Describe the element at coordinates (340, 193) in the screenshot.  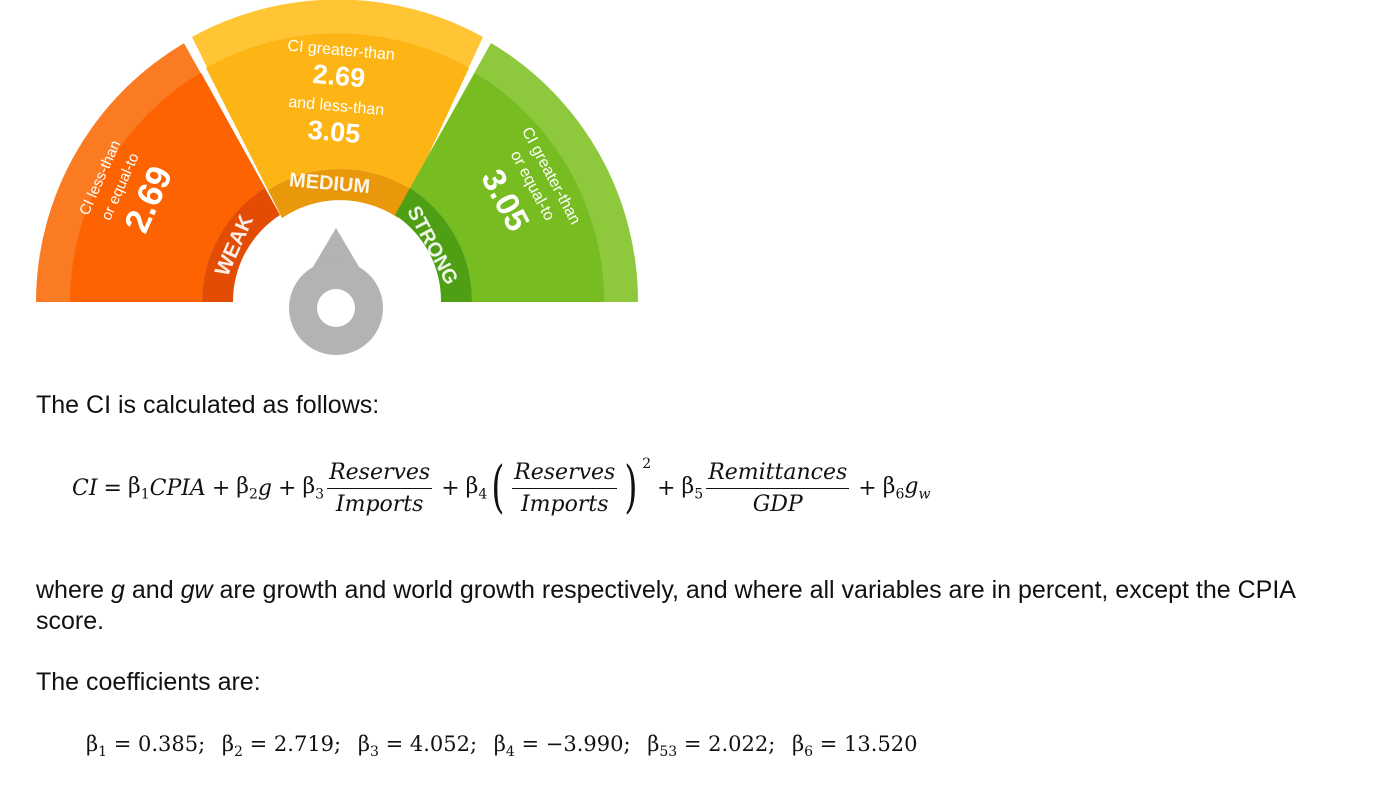
I see `medium-zone-band` at that location.